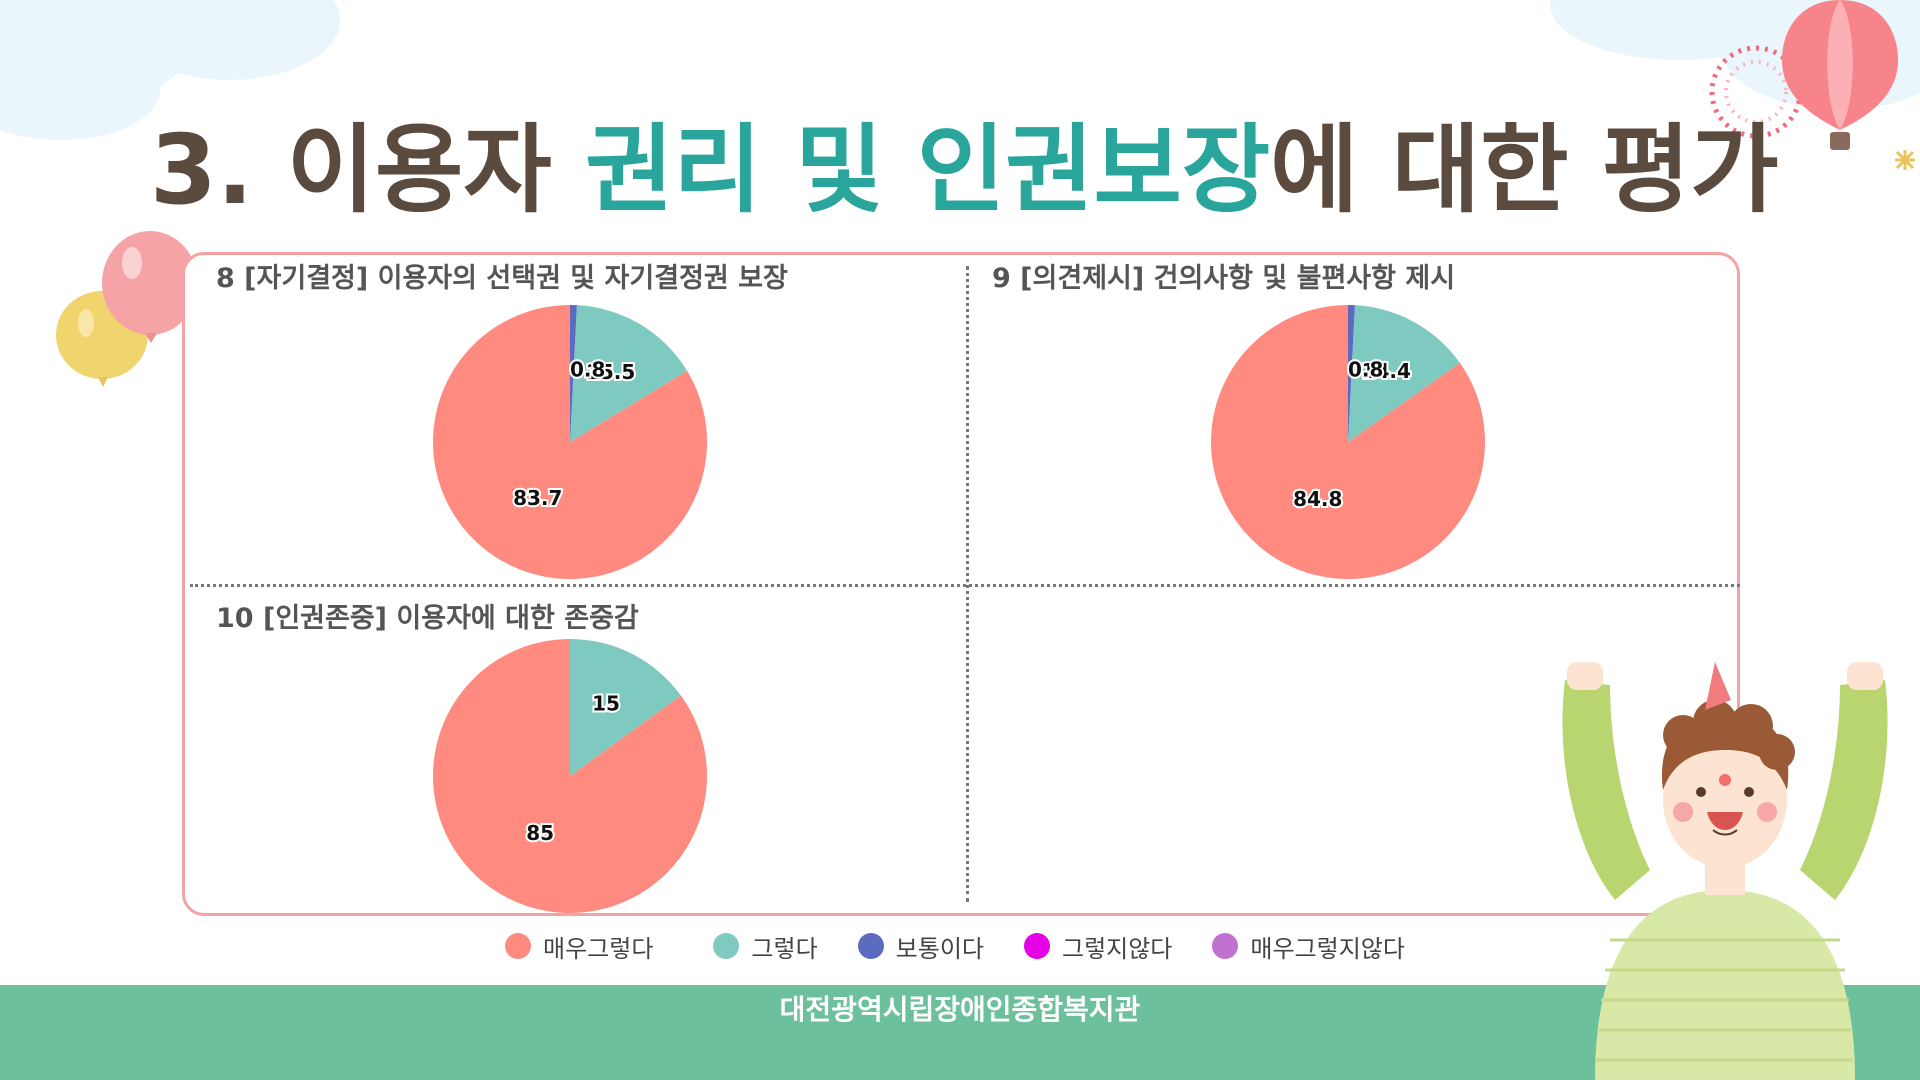  Describe the element at coordinates (1524, 170) in the screenshot. I see `title-suffix: 에 대한 평가` at that location.